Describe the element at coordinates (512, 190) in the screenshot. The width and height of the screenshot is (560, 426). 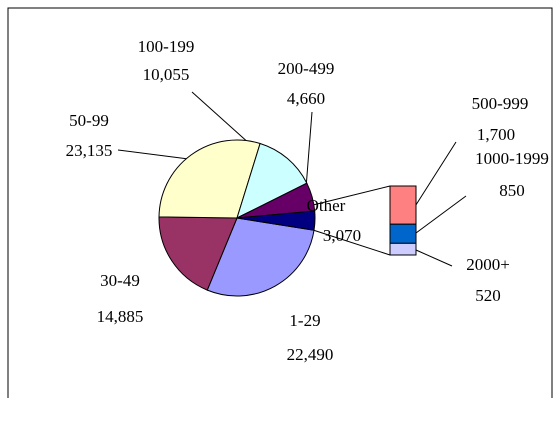
I see `breakdown-value-label: 850` at that location.